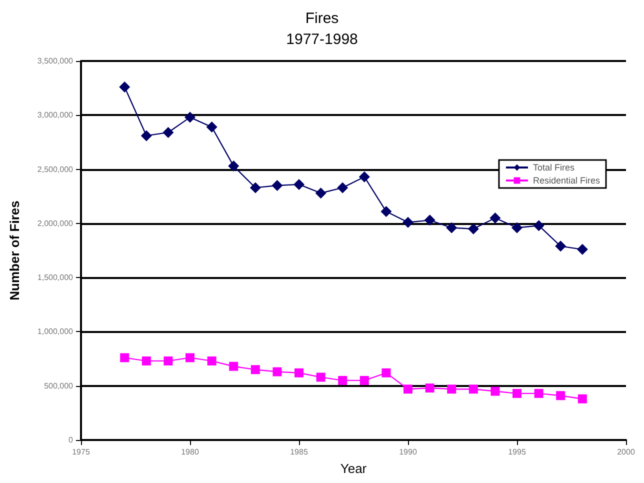 The image size is (644, 483). What do you see at coordinates (322, 39) in the screenshot?
I see `chart-subtitle: 1977-1998` at bounding box center [322, 39].